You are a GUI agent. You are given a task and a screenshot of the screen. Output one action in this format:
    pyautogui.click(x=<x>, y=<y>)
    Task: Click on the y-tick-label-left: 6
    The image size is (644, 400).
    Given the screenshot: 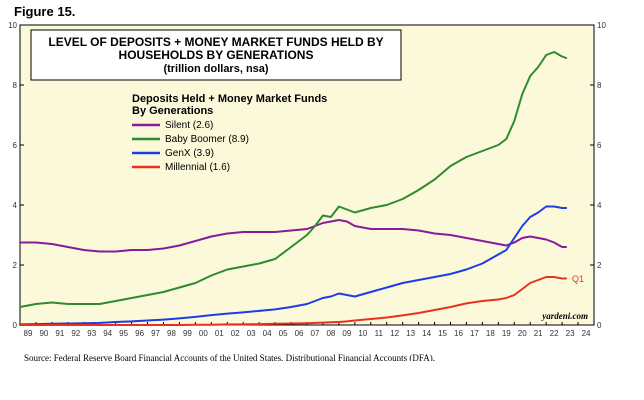 What is the action you would take?
    pyautogui.click(x=15, y=145)
    